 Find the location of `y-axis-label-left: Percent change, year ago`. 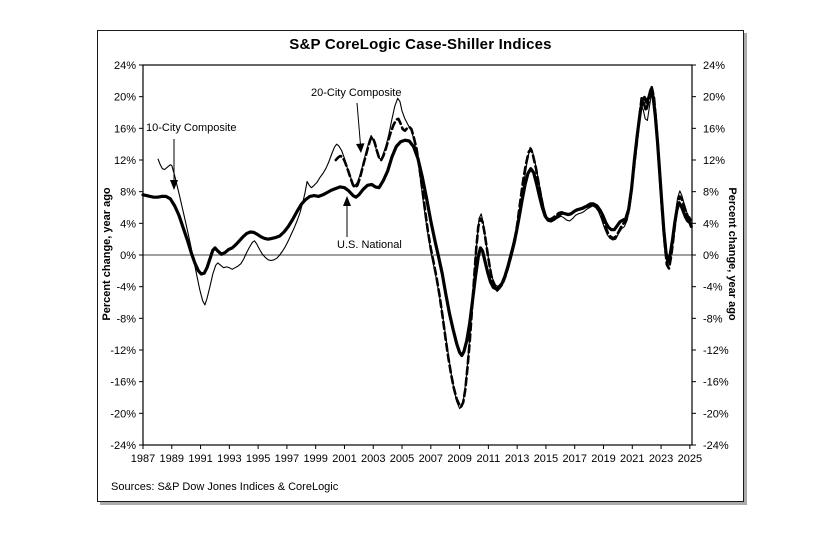

y-axis-label-left: Percent change, year ago is located at coordinates (107, 254).